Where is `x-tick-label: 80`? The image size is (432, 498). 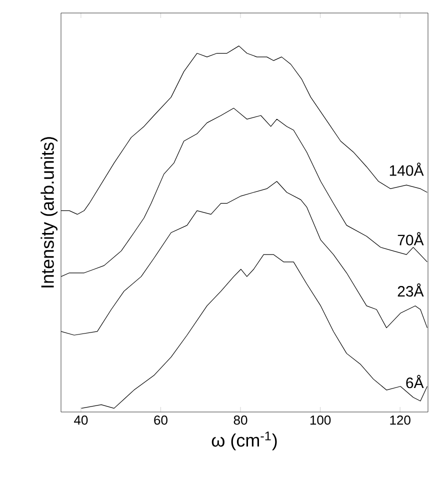 x-tick-label: 80 is located at coordinates (241, 420).